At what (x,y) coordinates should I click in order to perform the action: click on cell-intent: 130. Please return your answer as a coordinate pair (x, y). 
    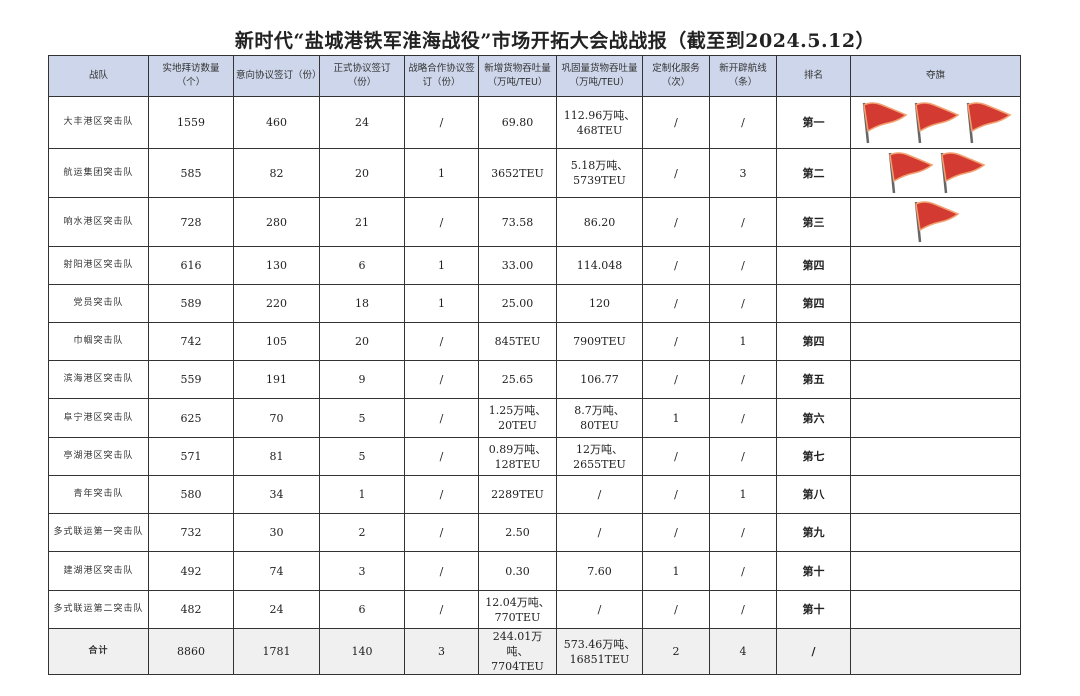
    Looking at the image, I should click on (276, 265).